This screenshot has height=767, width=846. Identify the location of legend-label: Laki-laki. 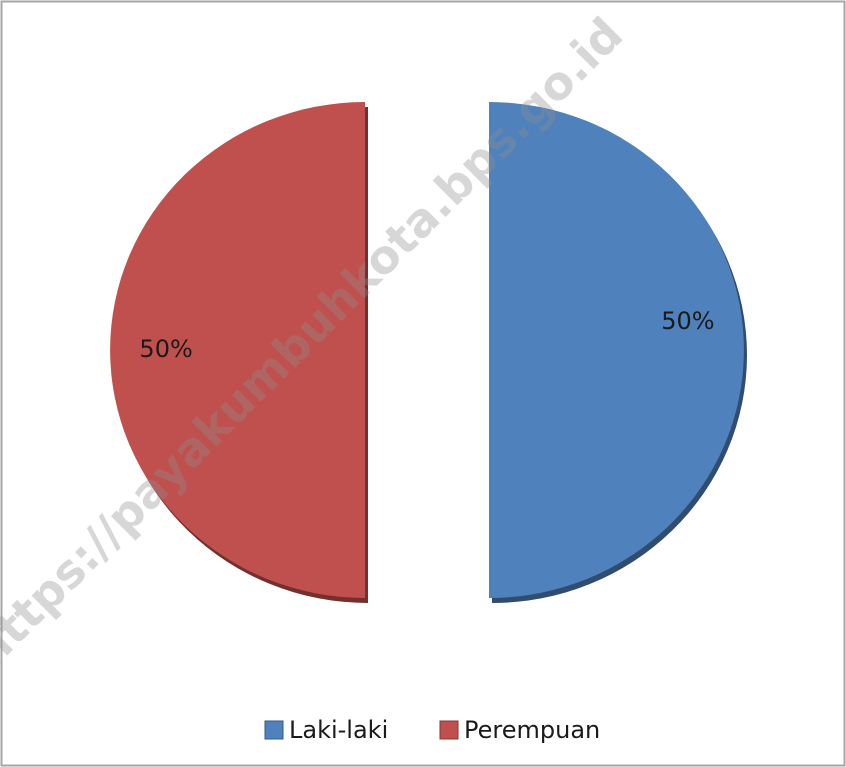
(338, 730).